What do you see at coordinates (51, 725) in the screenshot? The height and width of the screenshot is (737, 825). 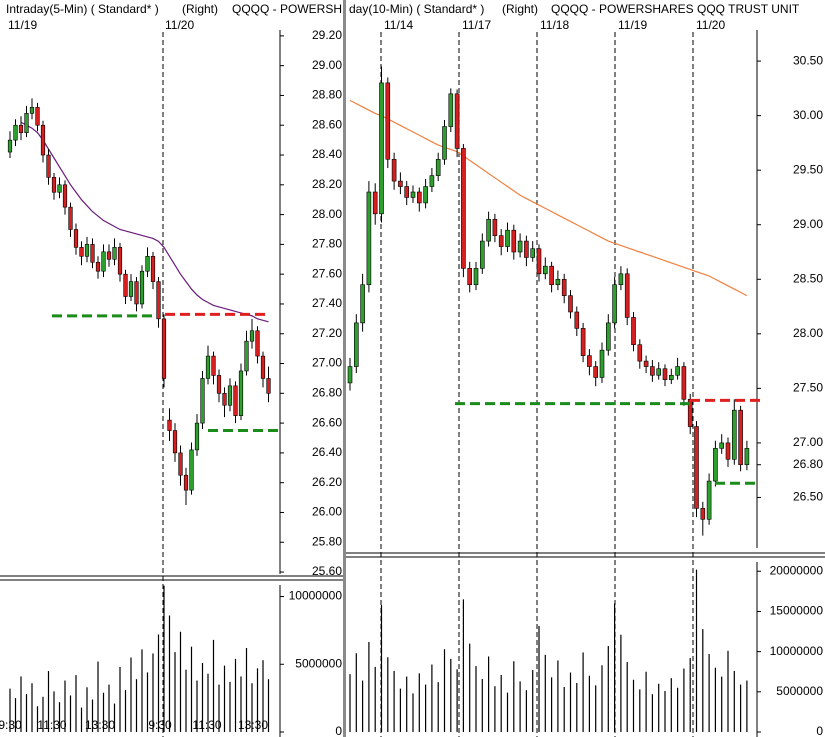 I see `time-label: 11:30` at bounding box center [51, 725].